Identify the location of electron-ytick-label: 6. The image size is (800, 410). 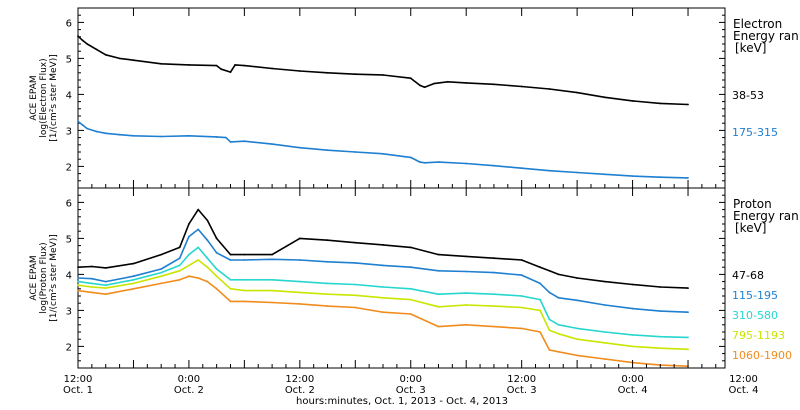
(69, 23).